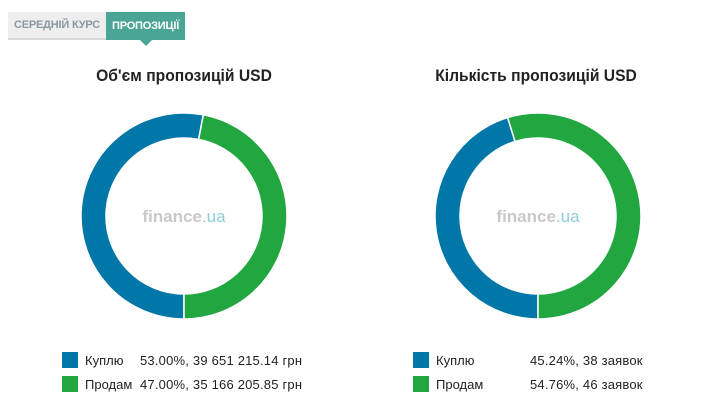 The image size is (720, 408). I want to click on legend-item-sell: Продам 54.76%, 46 заявок, so click(563, 385).